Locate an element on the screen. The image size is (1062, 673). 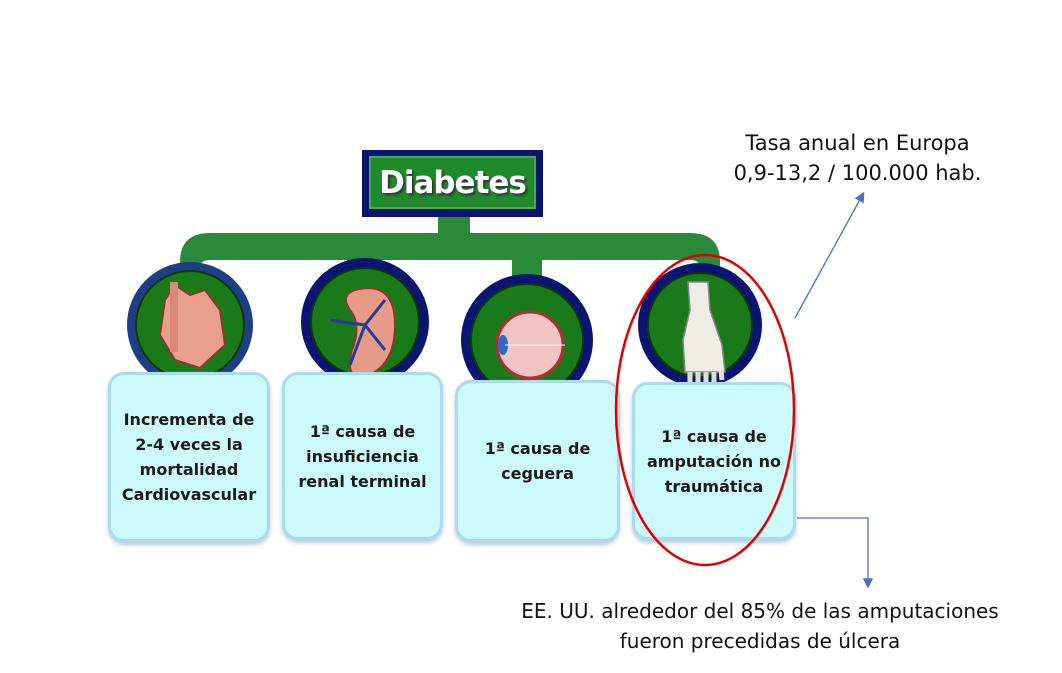
item-box-renal: 1ª causa de insuficiencia renal terminal is located at coordinates (362, 456).